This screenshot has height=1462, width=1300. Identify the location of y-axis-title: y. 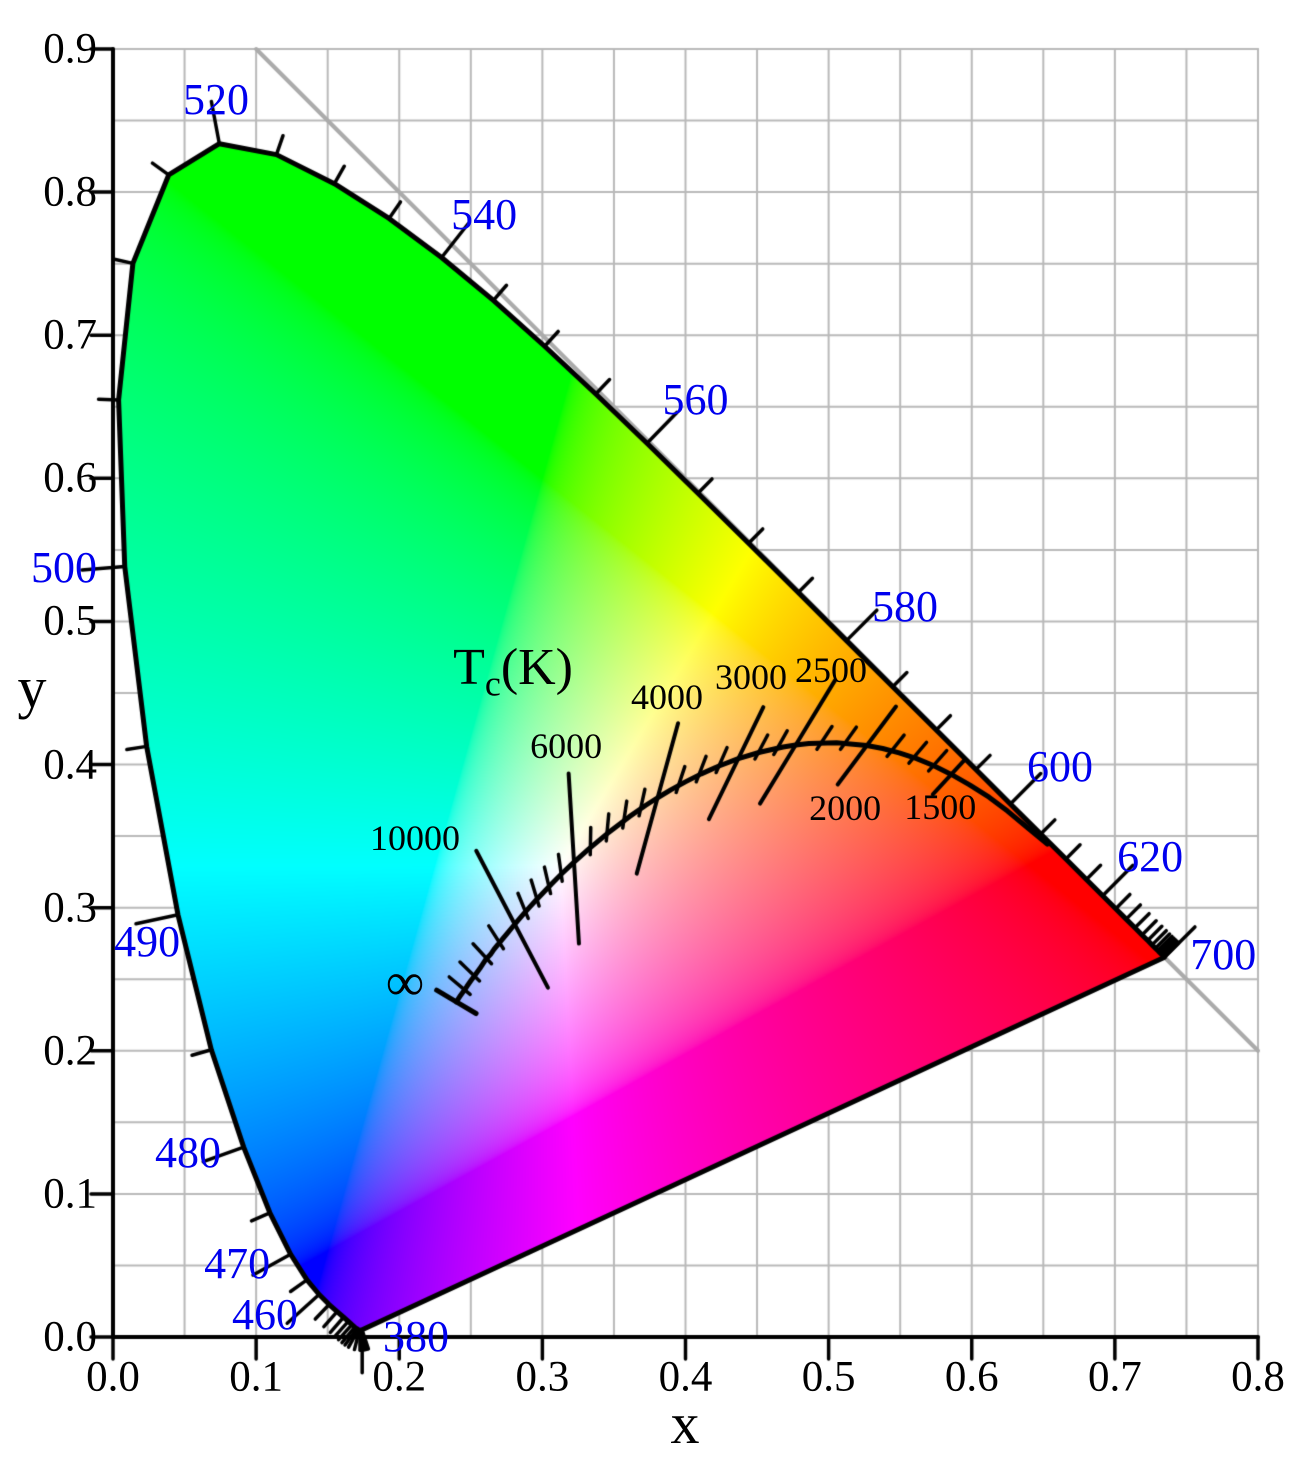
(32, 687).